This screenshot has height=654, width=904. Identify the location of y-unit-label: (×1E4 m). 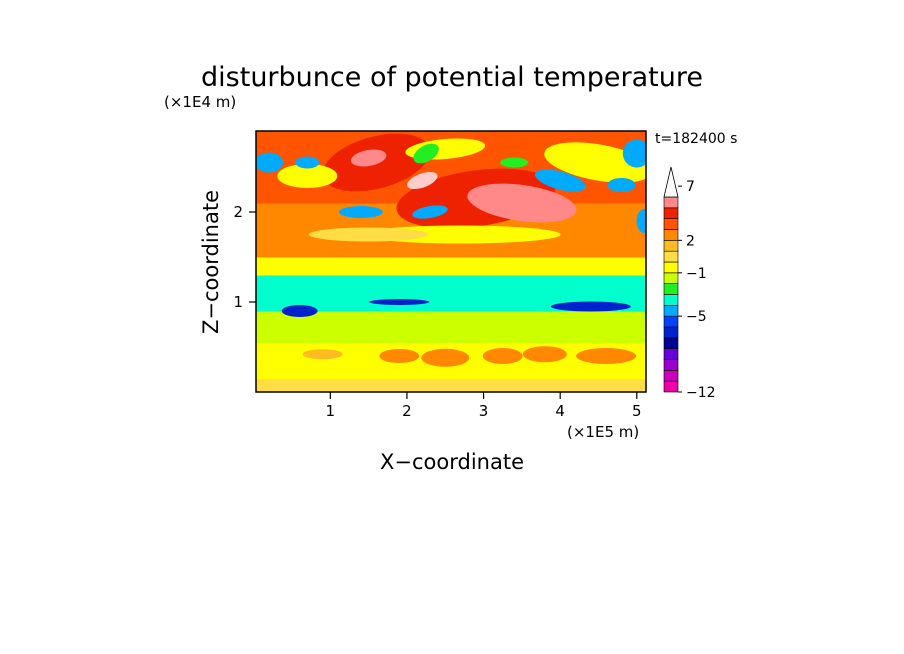
(200, 102).